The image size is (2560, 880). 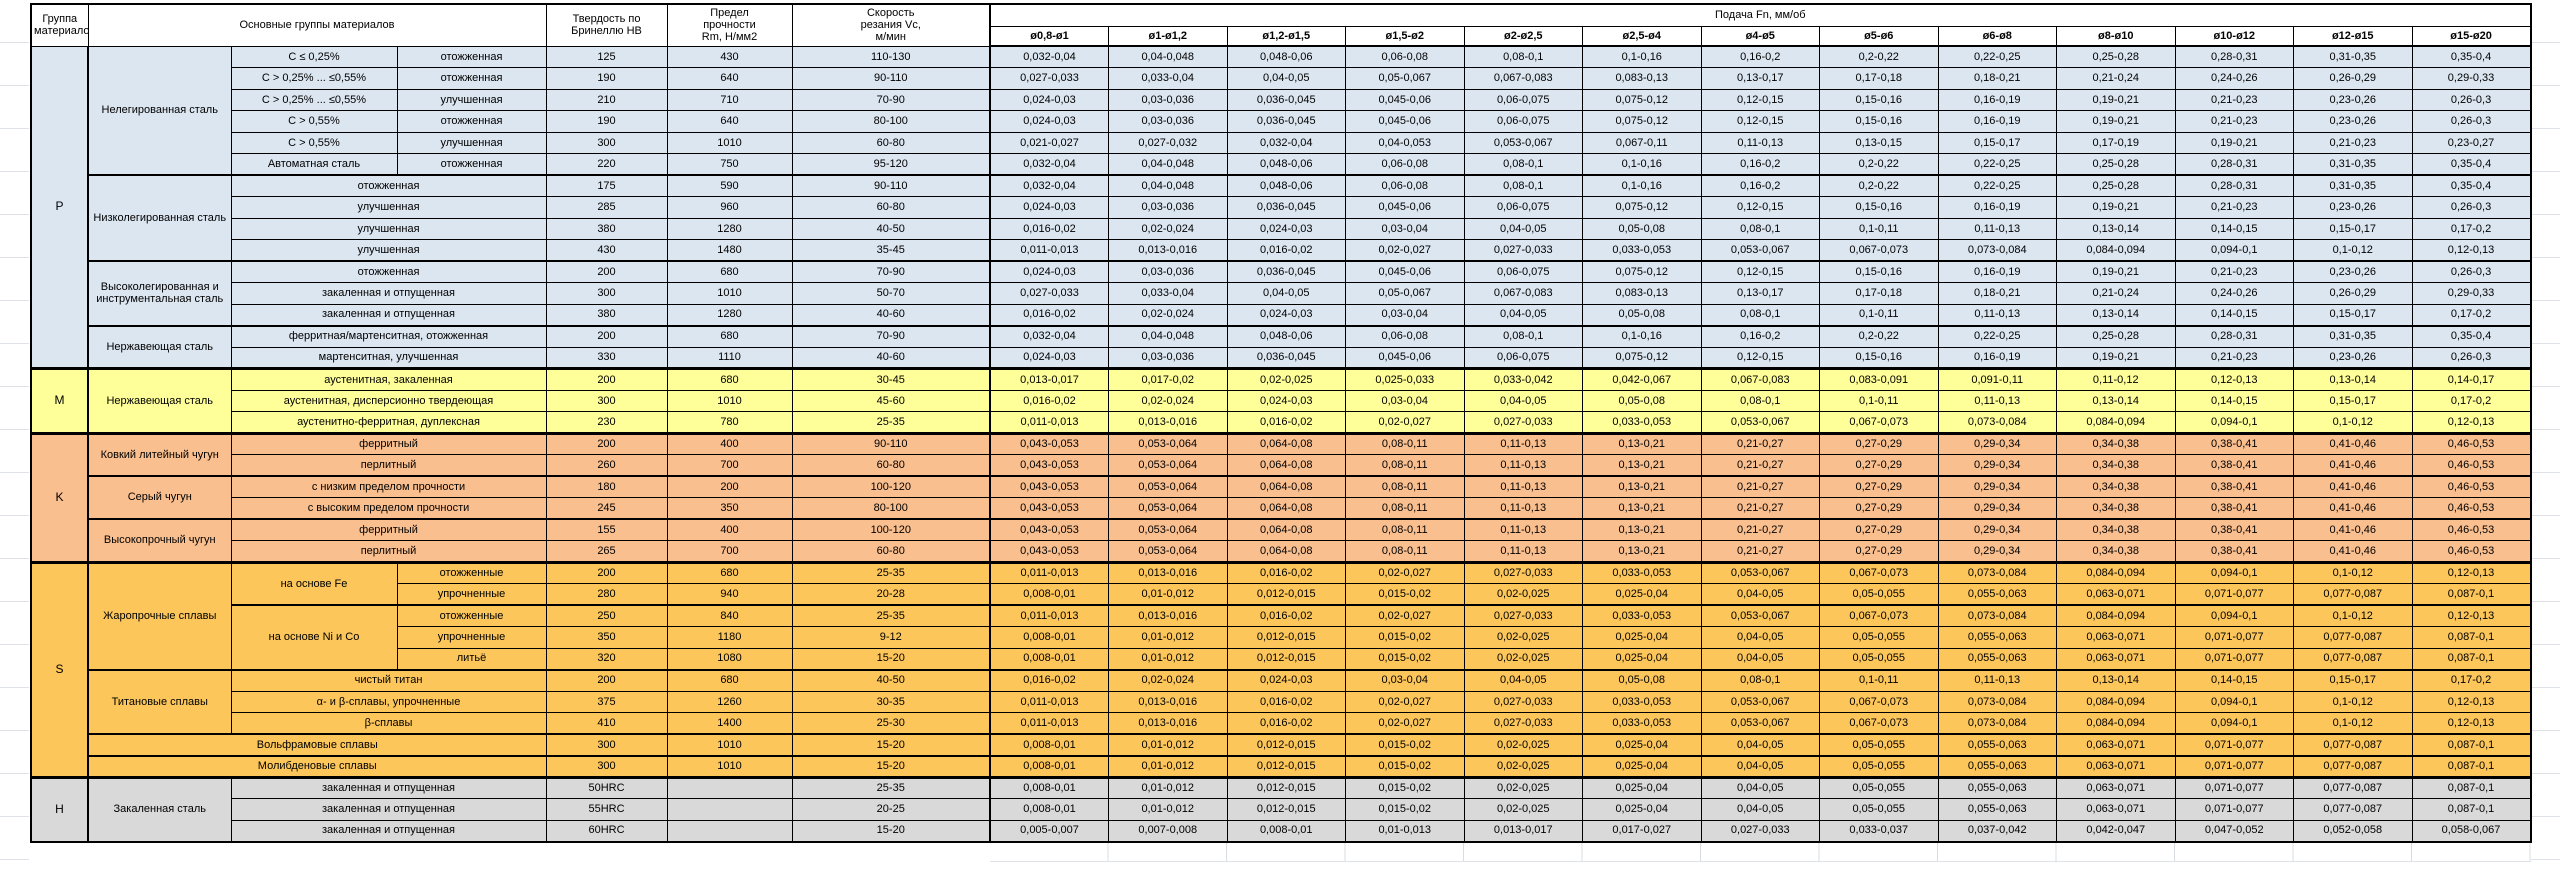 What do you see at coordinates (1642, 379) in the screenshot?
I see `cell-feed: 0,042-0,067` at bounding box center [1642, 379].